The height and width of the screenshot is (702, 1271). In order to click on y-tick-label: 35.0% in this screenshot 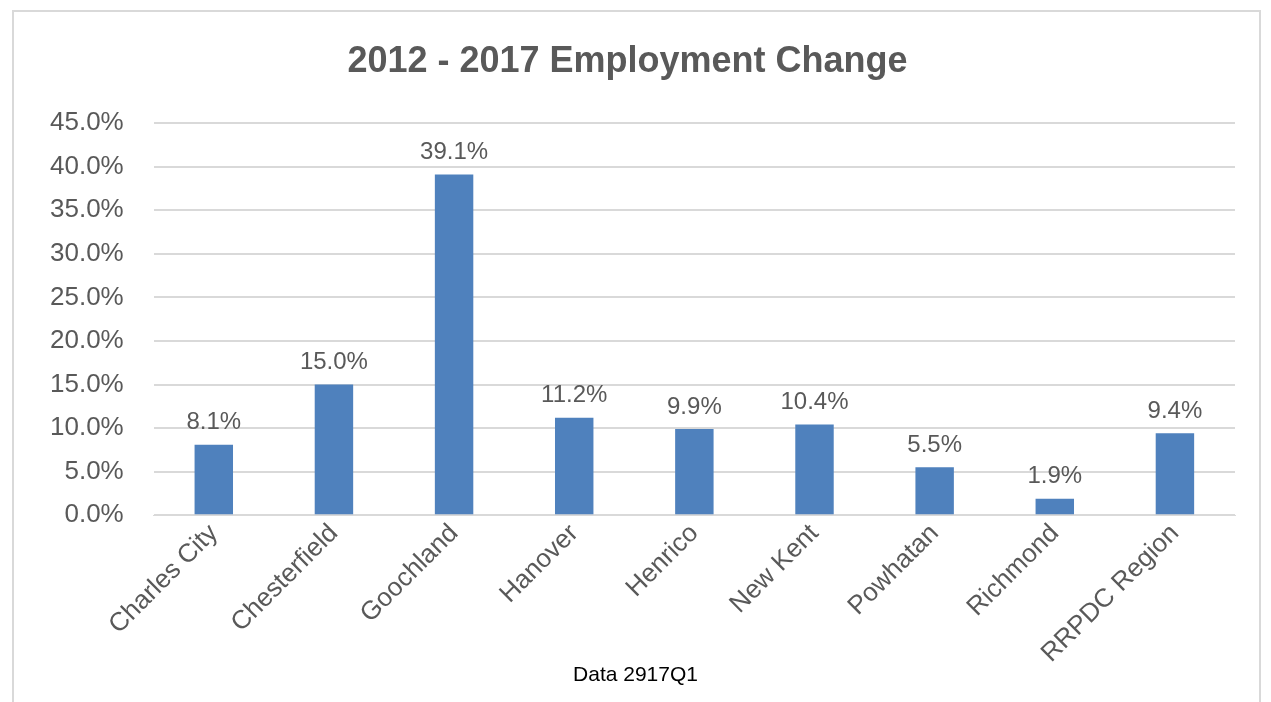, I will do `click(86, 208)`.